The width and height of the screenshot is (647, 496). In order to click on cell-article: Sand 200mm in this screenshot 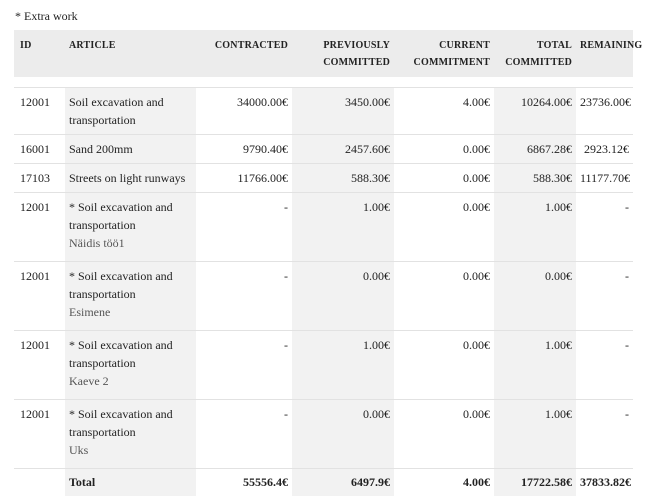, I will do `click(130, 149)`.